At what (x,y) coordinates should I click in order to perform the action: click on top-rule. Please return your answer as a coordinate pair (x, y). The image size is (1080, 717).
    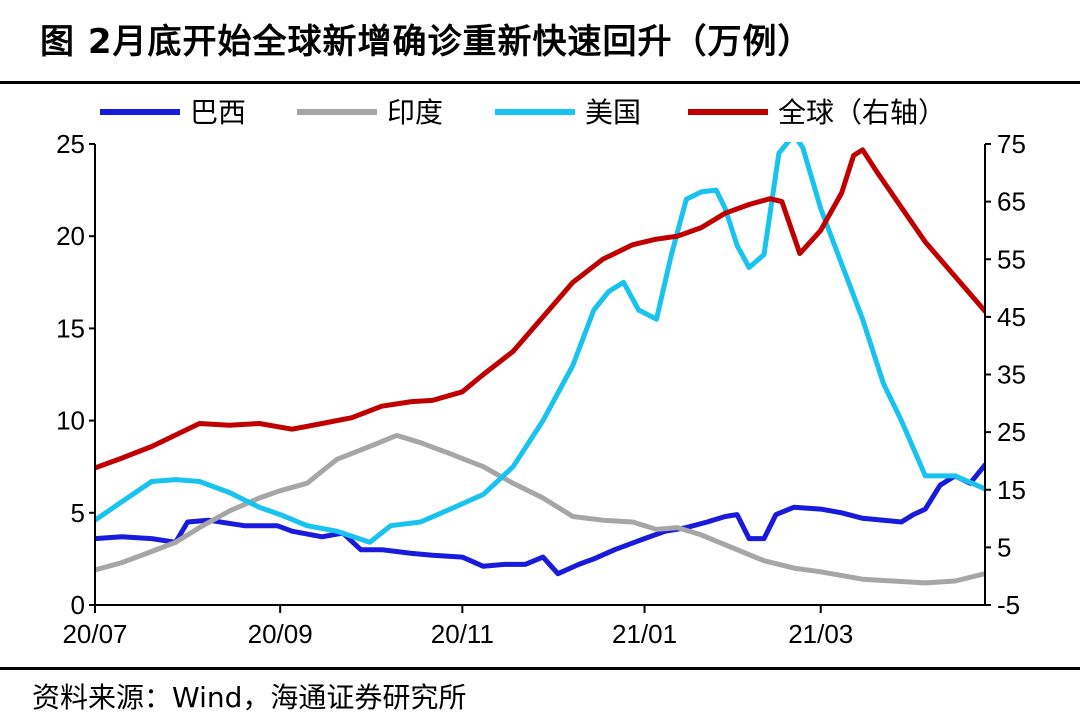
    Looking at the image, I should click on (540, 82).